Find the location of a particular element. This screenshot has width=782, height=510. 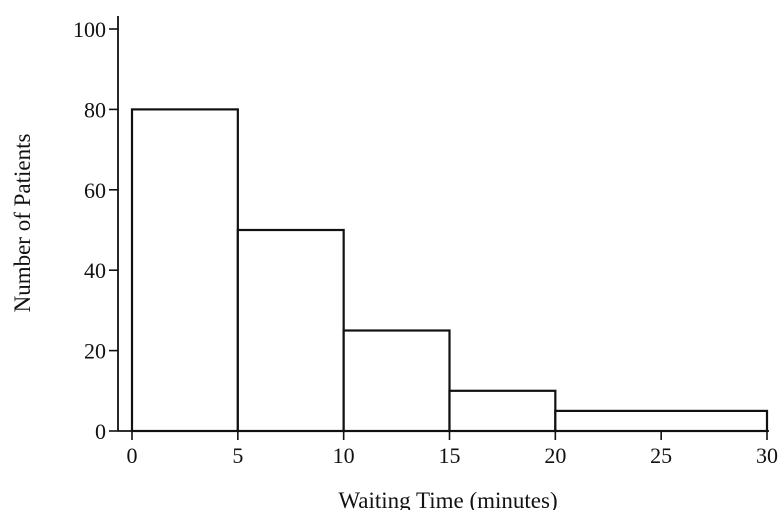

y-tick-label-20: 20 is located at coordinates (95, 351).